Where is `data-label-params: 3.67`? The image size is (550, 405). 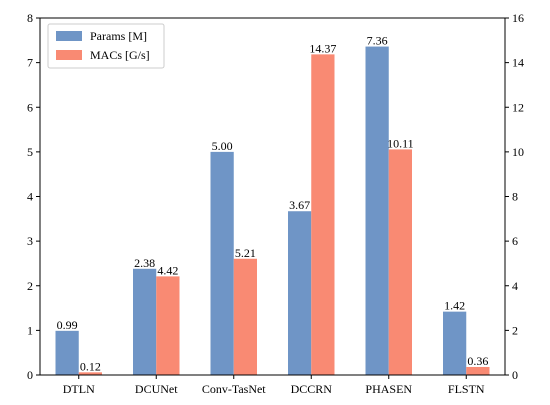 data-label-params: 3.67 is located at coordinates (299, 205).